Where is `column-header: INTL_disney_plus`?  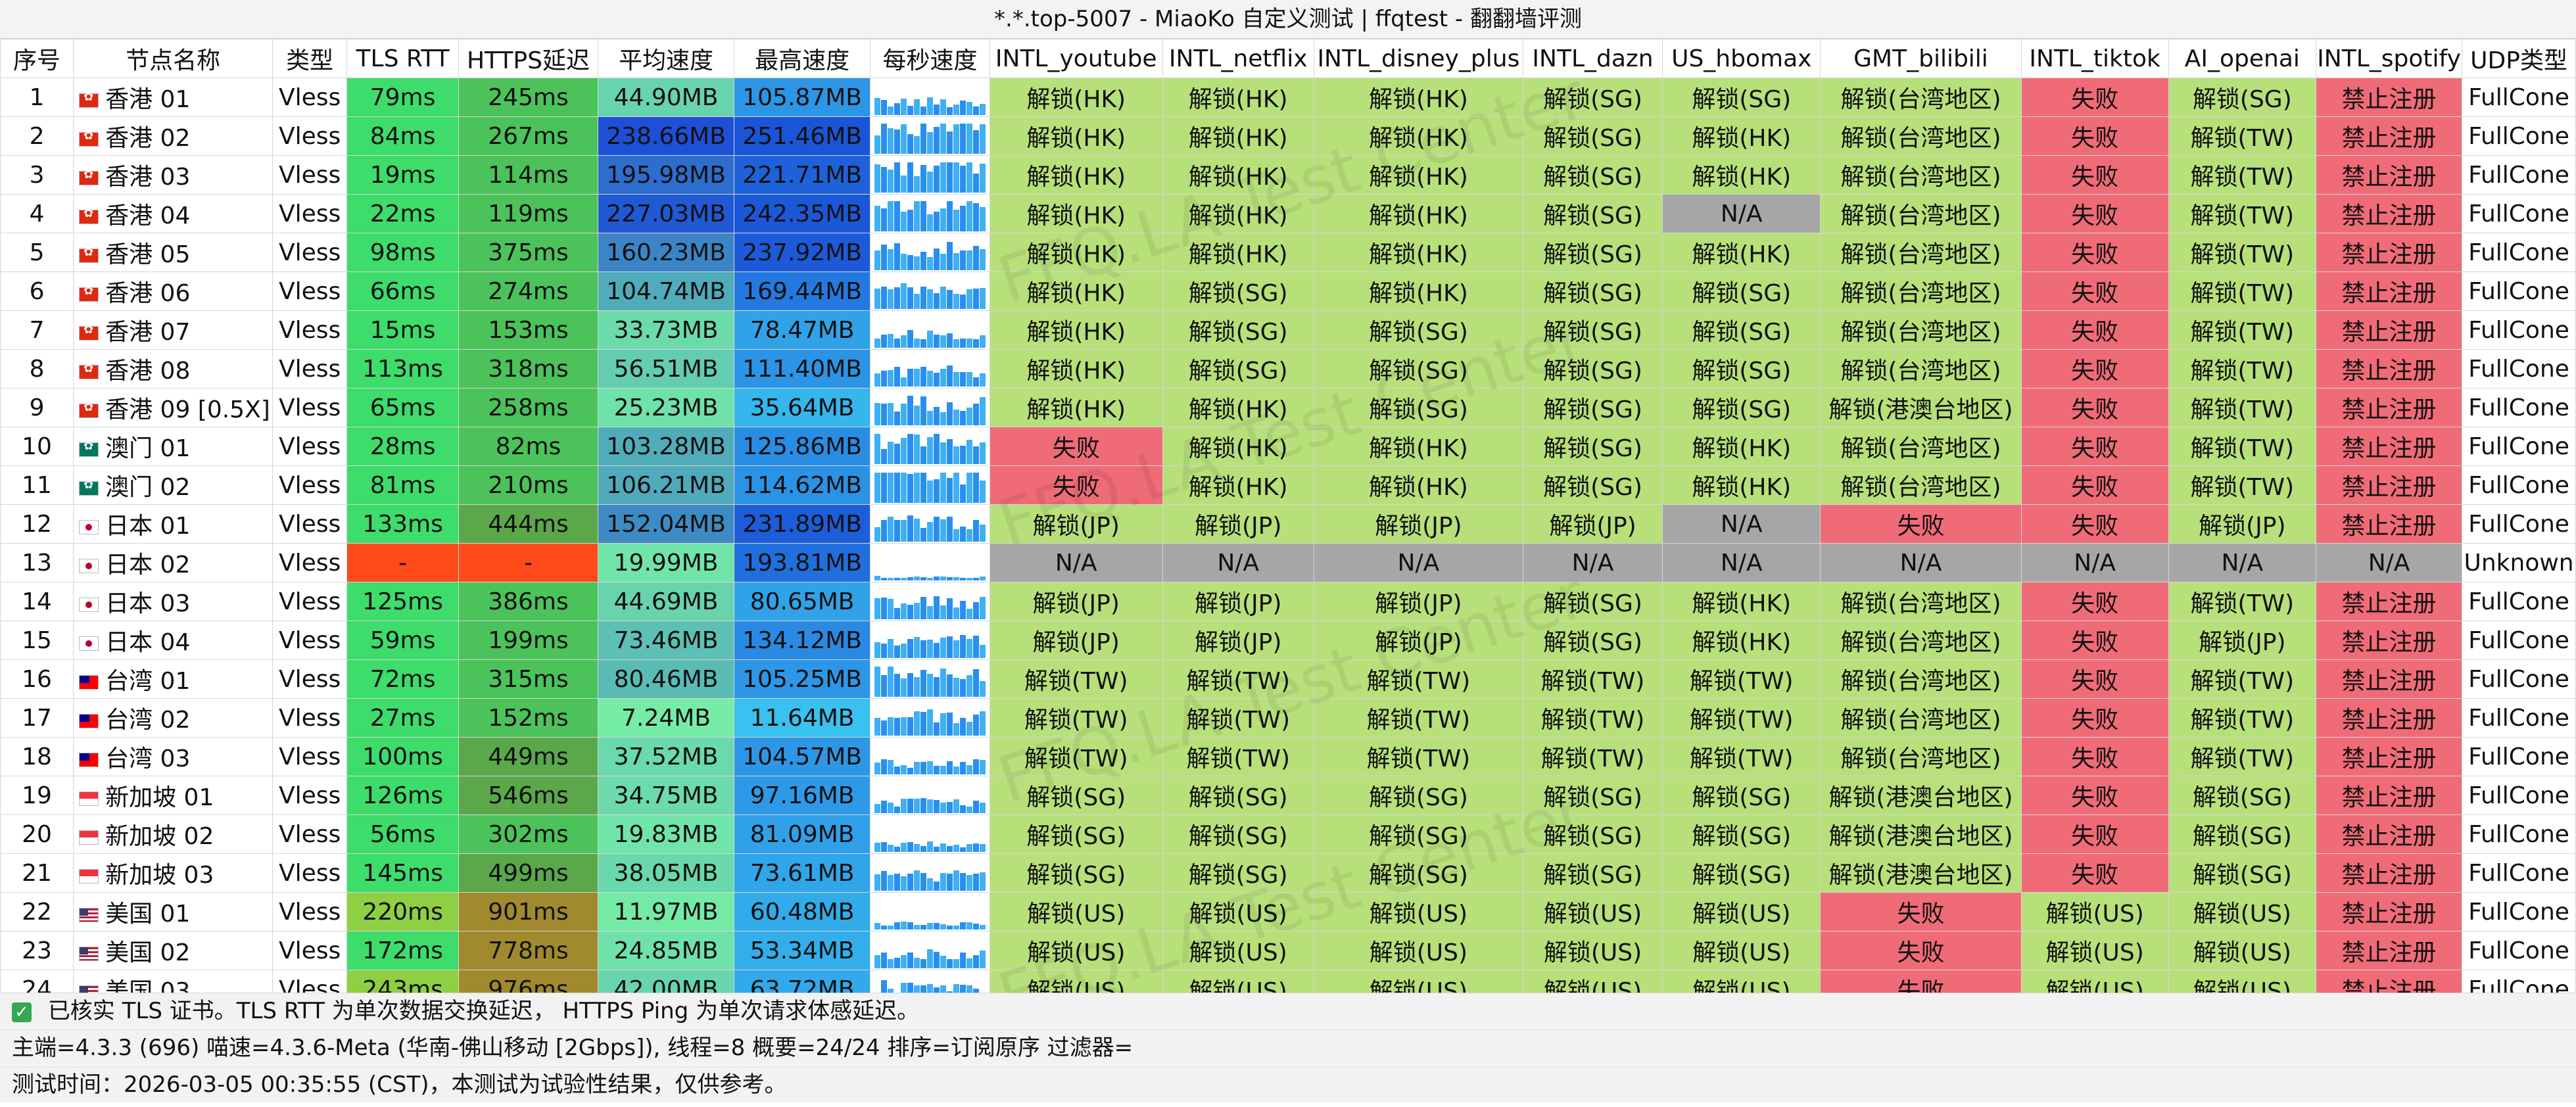
column-header: INTL_disney_plus is located at coordinates (1418, 58).